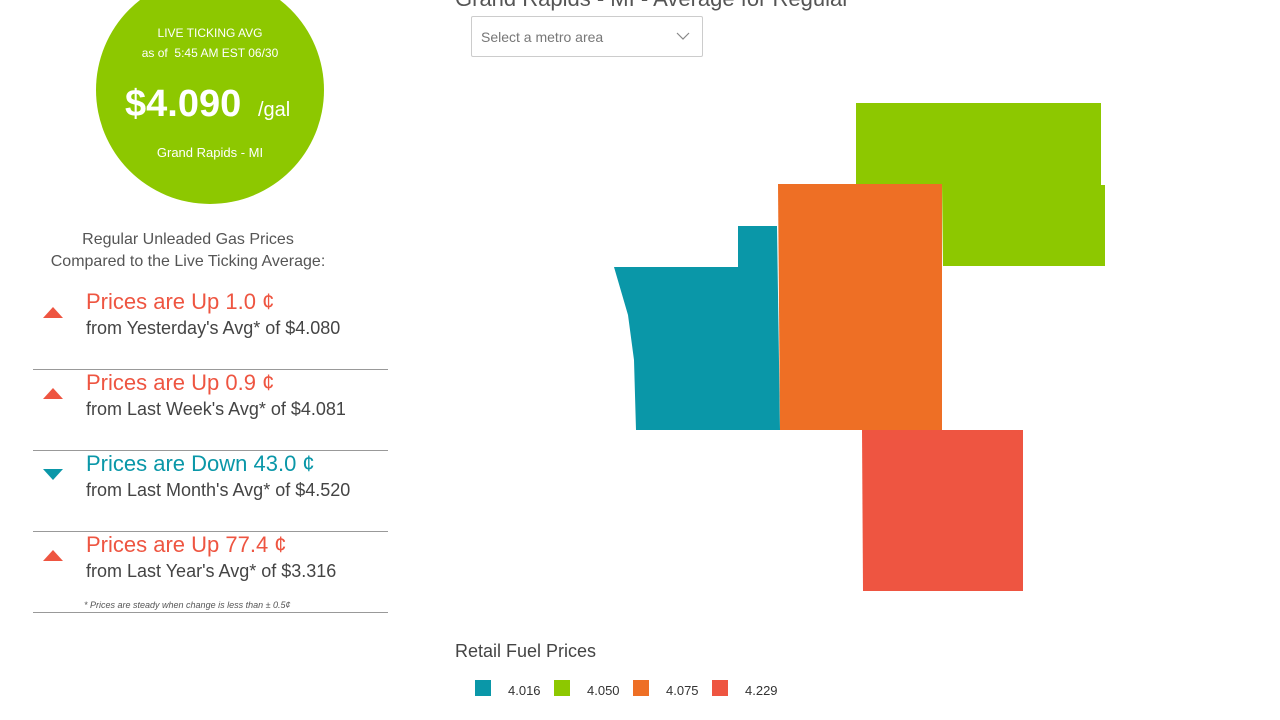 Image resolution: width=1280 pixels, height=720 pixels. I want to click on legend-label: 4.075, so click(682, 690).